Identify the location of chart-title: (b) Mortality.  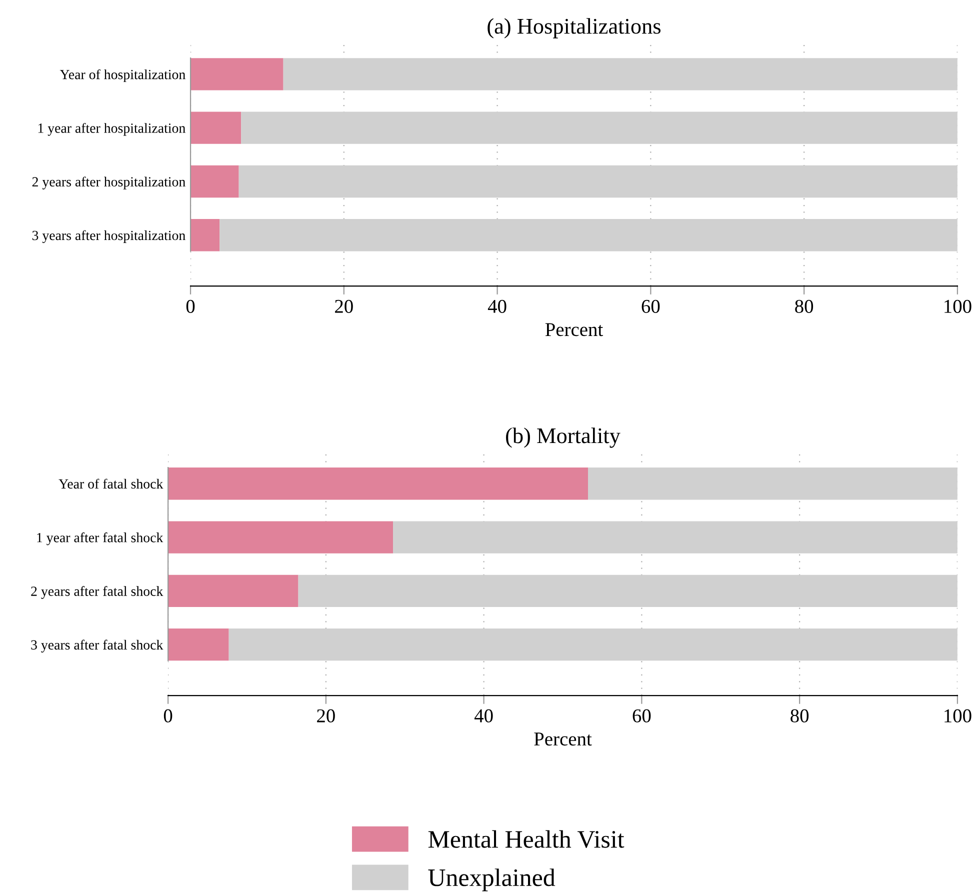
(563, 438).